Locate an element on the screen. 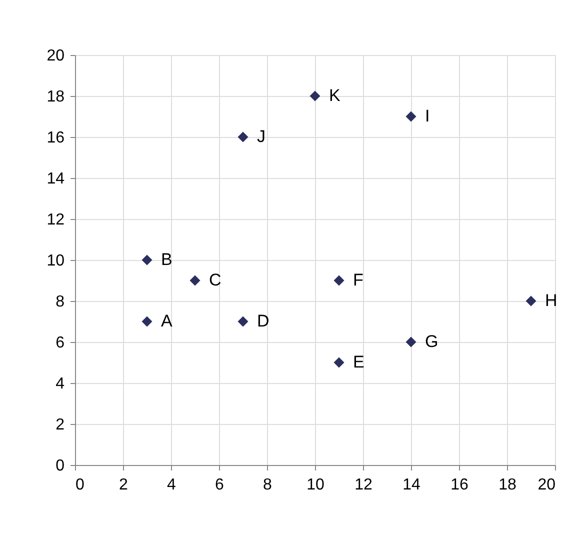 Image resolution: width=574 pixels, height=535 pixels. annotation: F is located at coordinates (358, 280).